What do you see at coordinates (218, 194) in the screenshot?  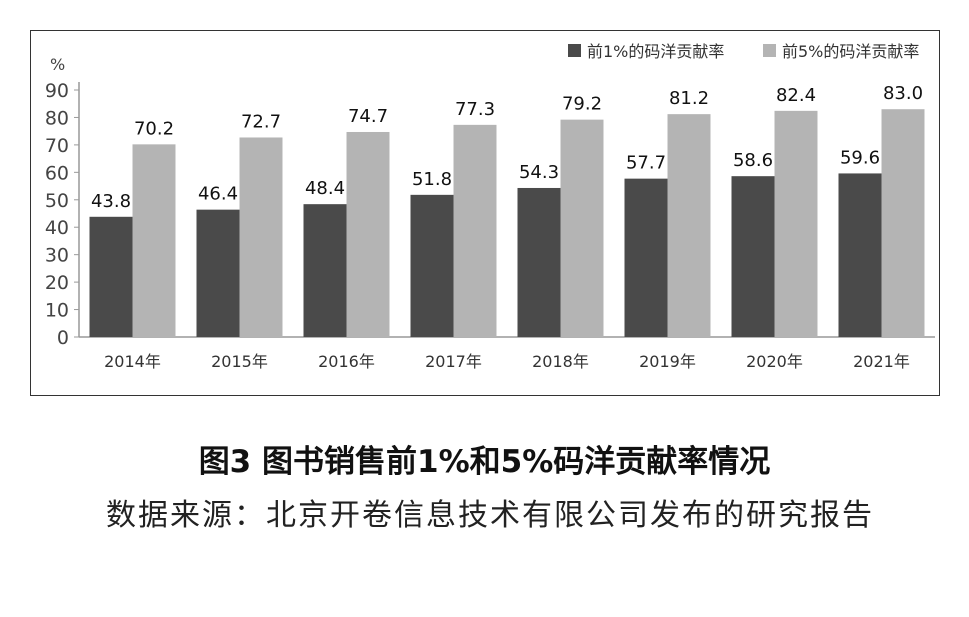 I see `data-label: 46.4` at bounding box center [218, 194].